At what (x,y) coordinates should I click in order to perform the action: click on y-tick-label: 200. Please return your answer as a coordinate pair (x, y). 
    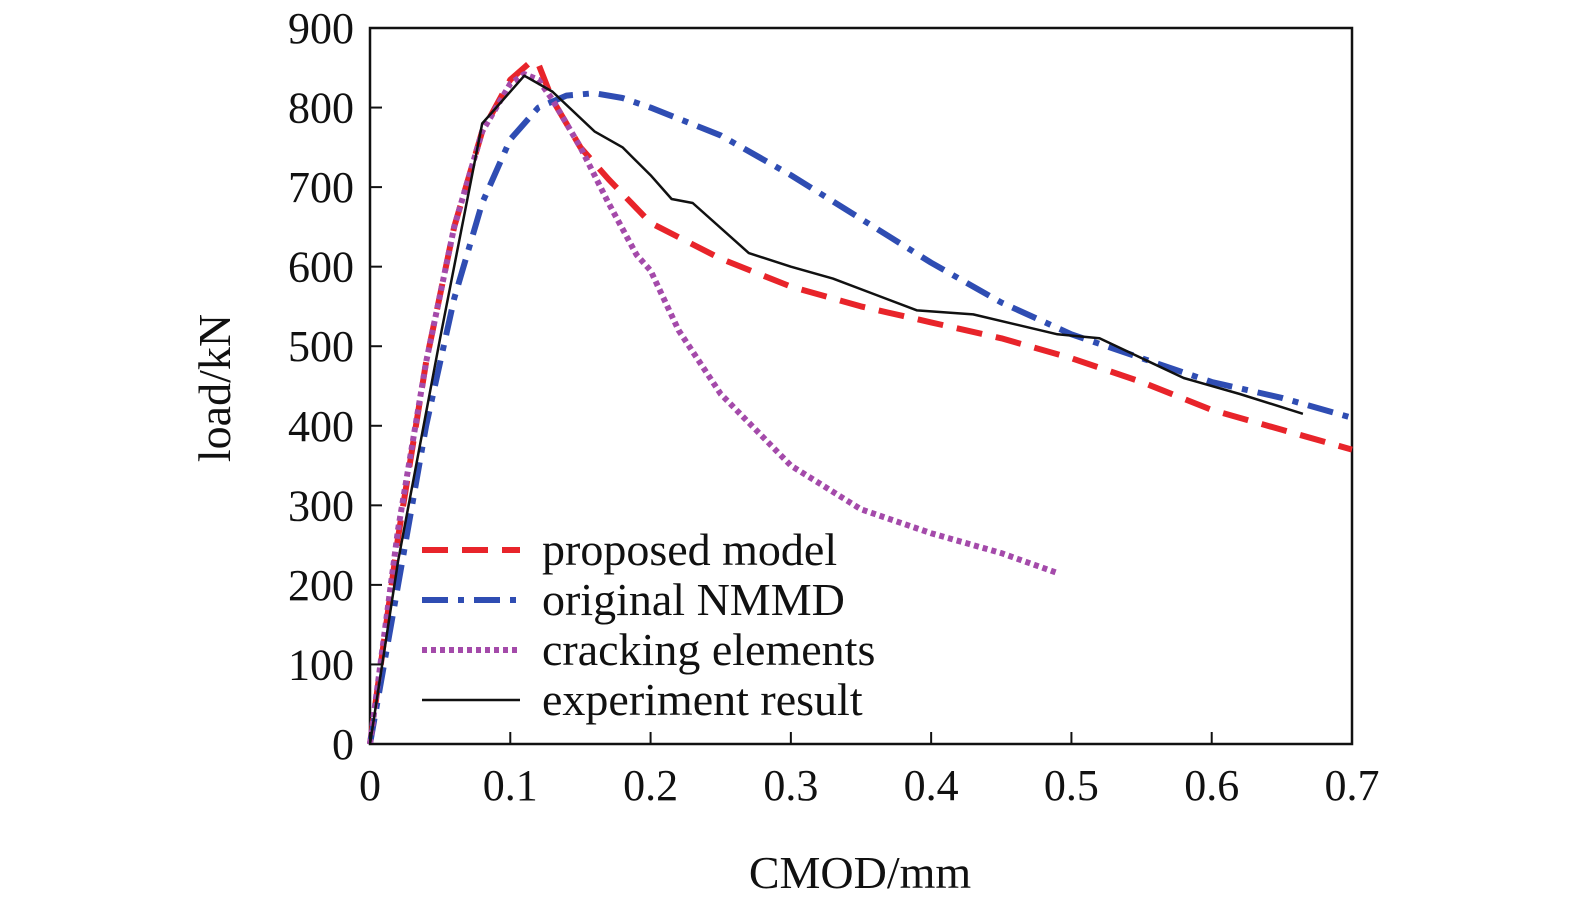
    Looking at the image, I should click on (321, 585).